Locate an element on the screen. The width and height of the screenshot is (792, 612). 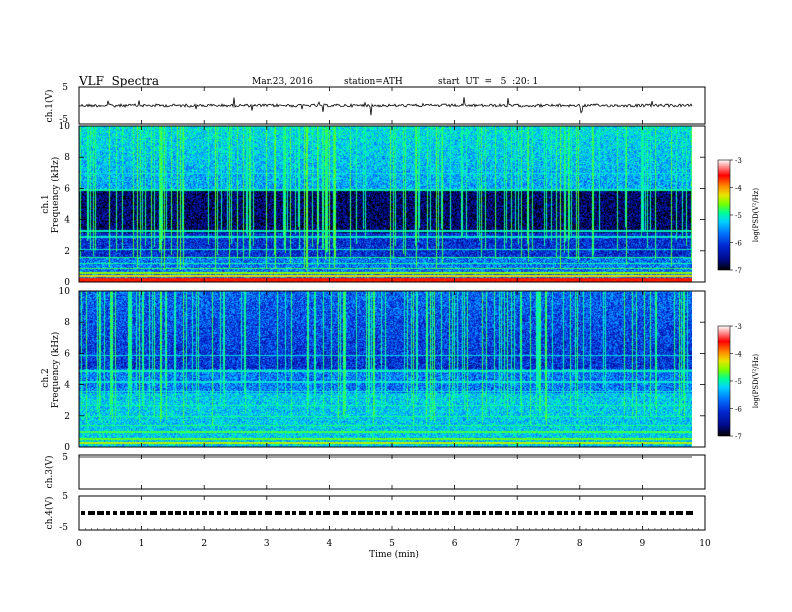
ch1-ytick-bottom: -5 is located at coordinates (63, 120).